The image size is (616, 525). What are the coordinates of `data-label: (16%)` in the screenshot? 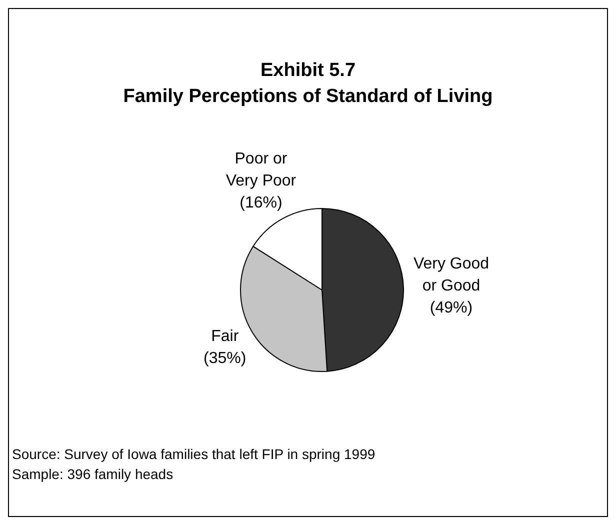 It's located at (261, 203).